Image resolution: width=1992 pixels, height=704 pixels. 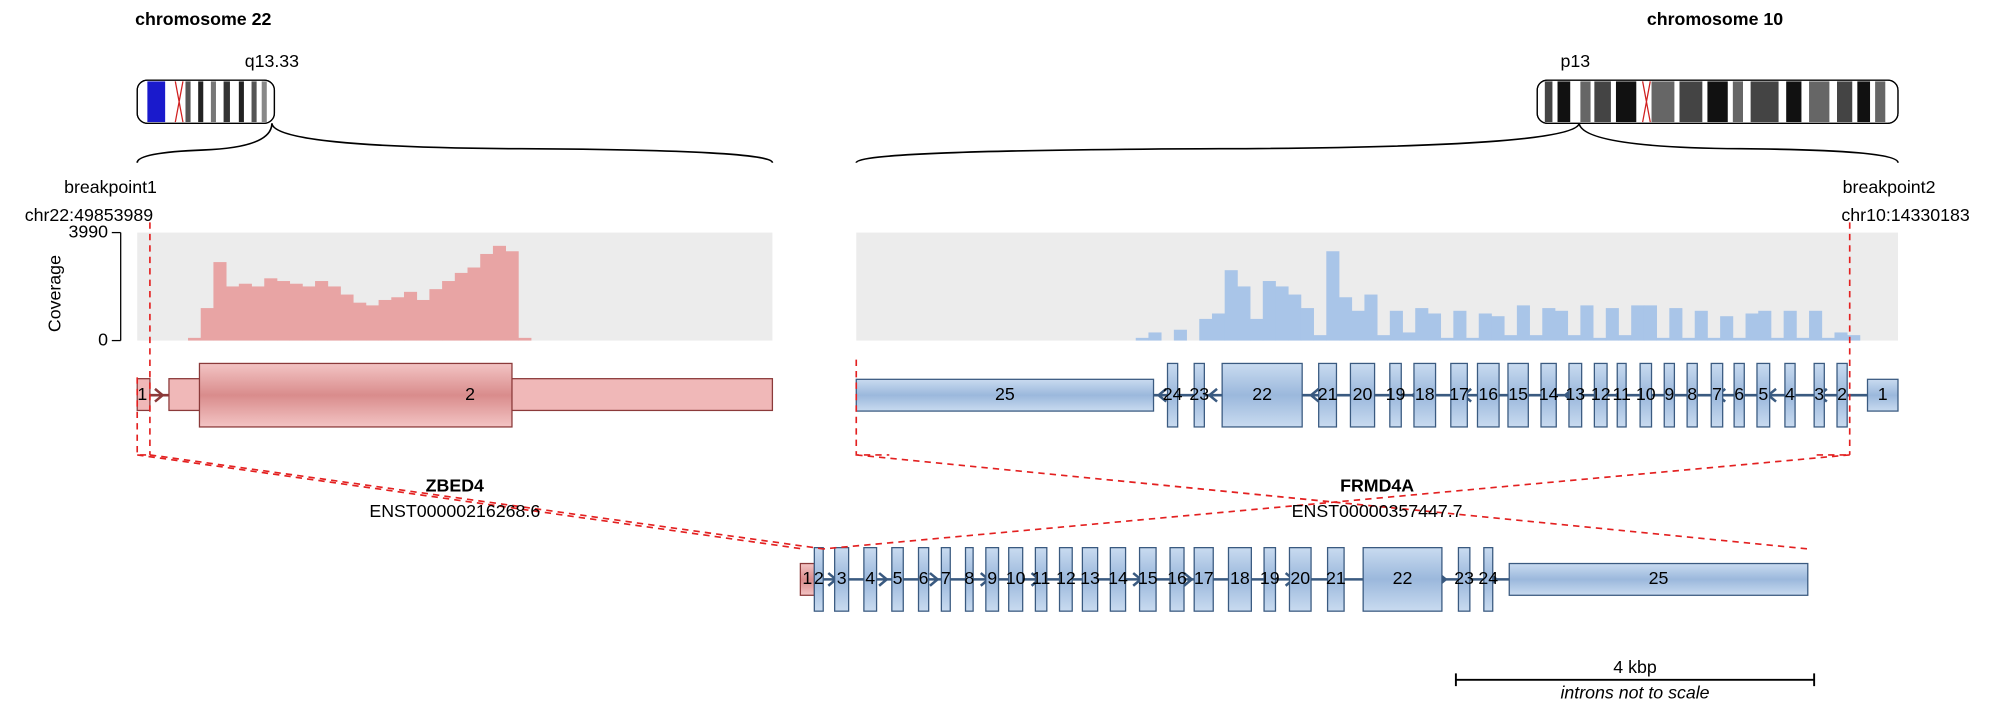 I want to click on coverage-title: Coverage, so click(x=55, y=293).